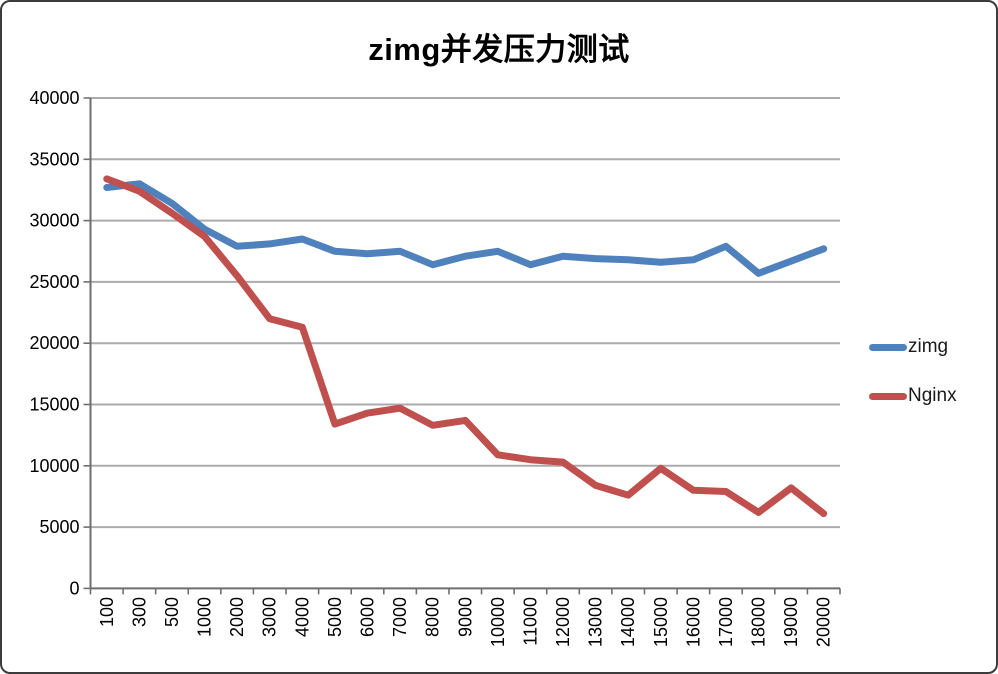  I want to click on x-tick-label: 1000, so click(205, 617).